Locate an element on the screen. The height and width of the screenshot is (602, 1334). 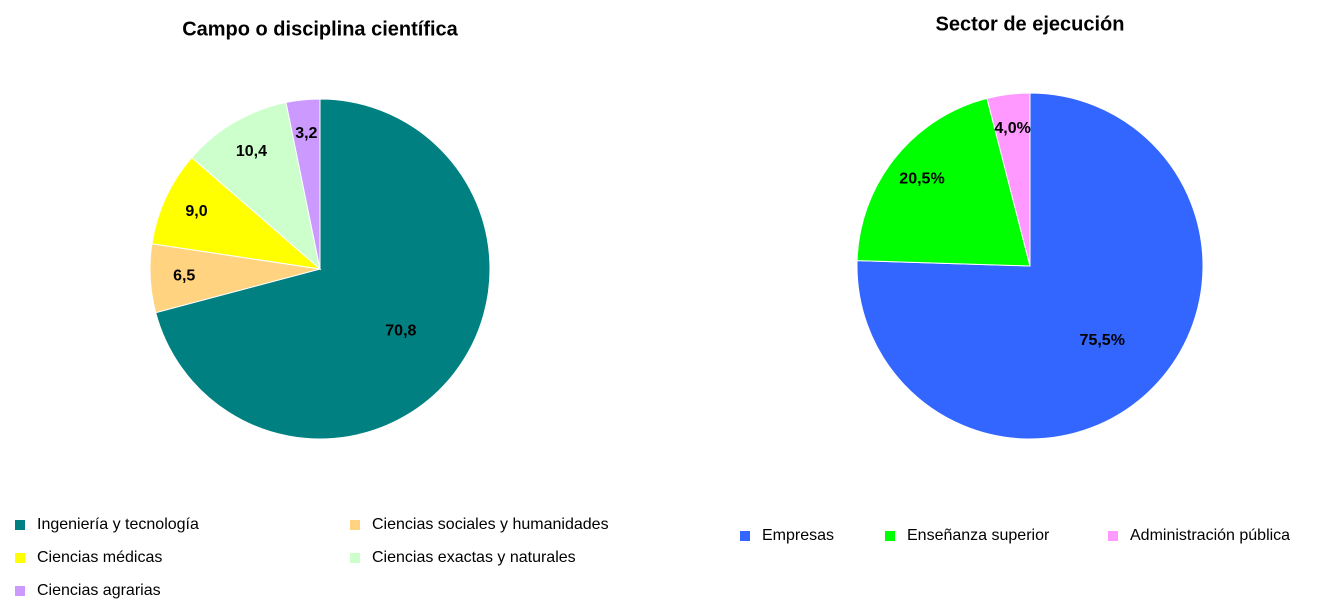
legend-label: Enseñanza superior is located at coordinates (978, 535).